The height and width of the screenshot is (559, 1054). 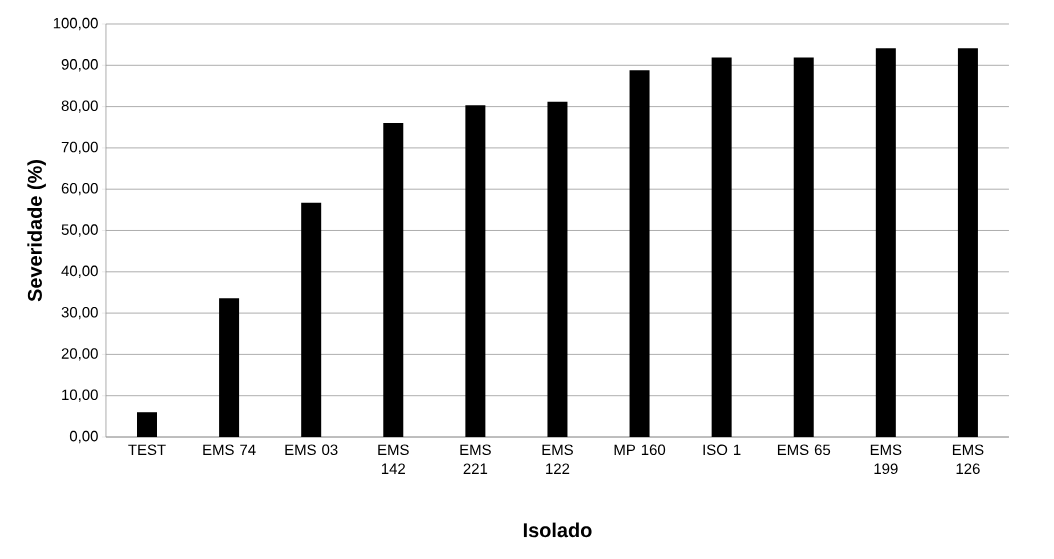 I want to click on y-tick-label: 40,00, so click(x=79, y=271).